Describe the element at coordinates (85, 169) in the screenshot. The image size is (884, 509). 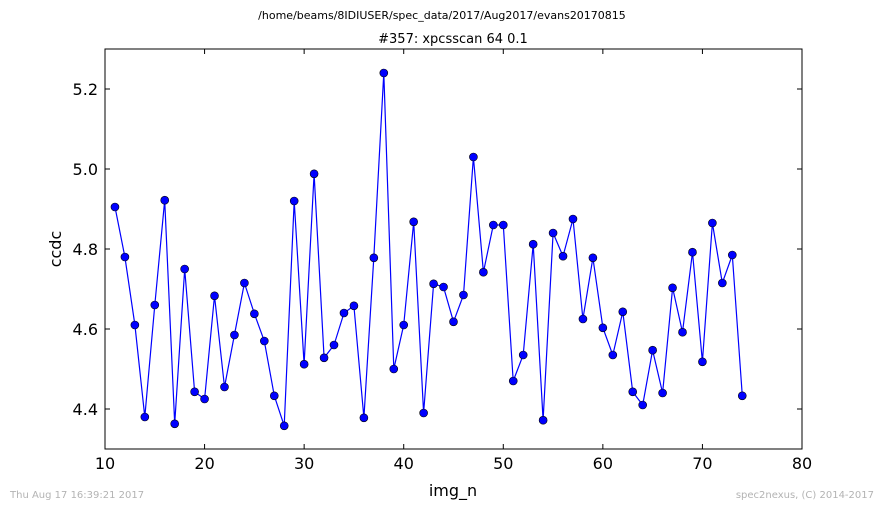
I see `y-tick-label: 5.0` at that location.